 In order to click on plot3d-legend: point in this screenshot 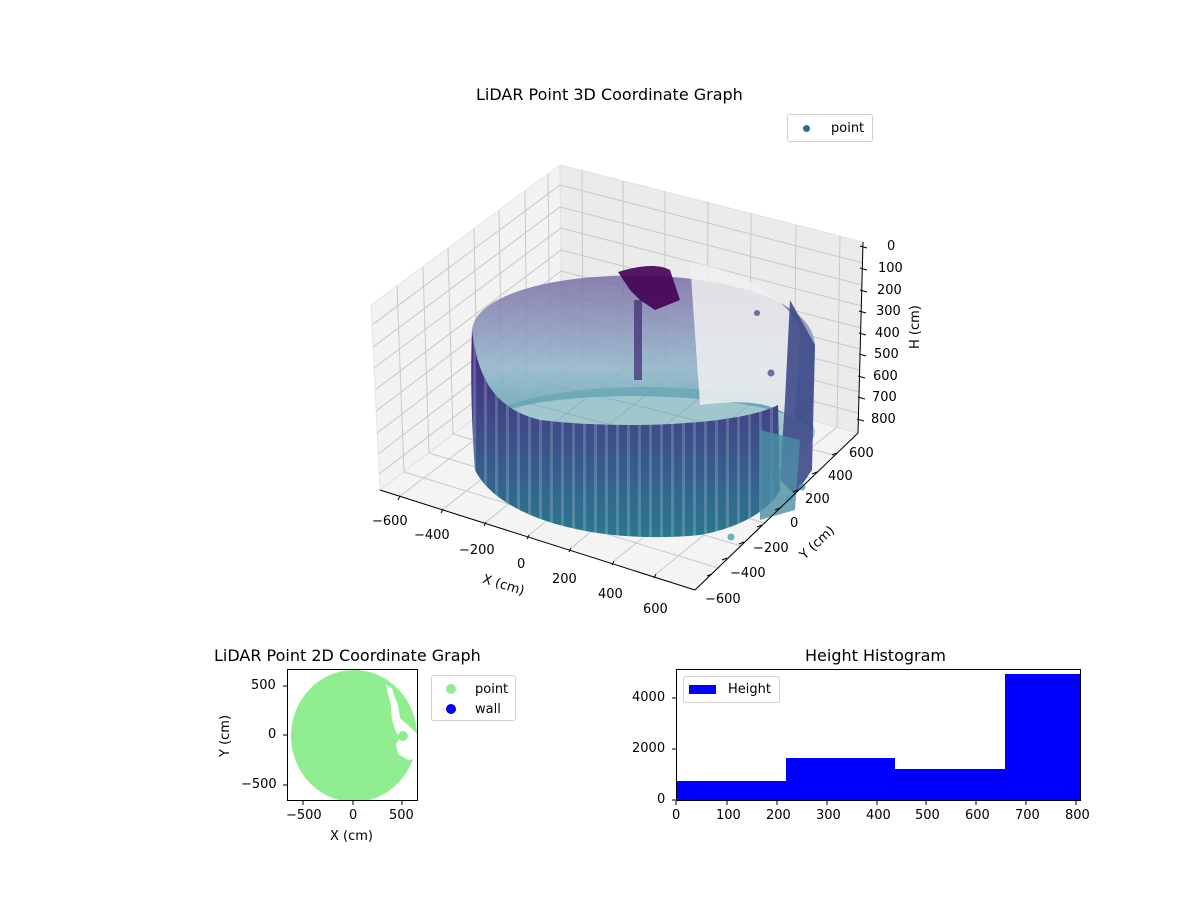, I will do `click(830, 128)`.